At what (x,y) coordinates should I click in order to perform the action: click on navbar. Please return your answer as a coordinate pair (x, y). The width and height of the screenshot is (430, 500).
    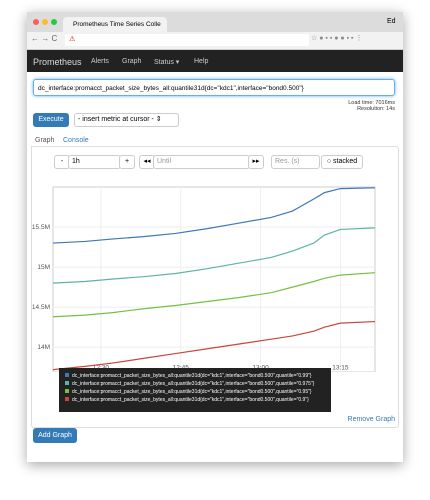
    Looking at the image, I should click on (215, 61).